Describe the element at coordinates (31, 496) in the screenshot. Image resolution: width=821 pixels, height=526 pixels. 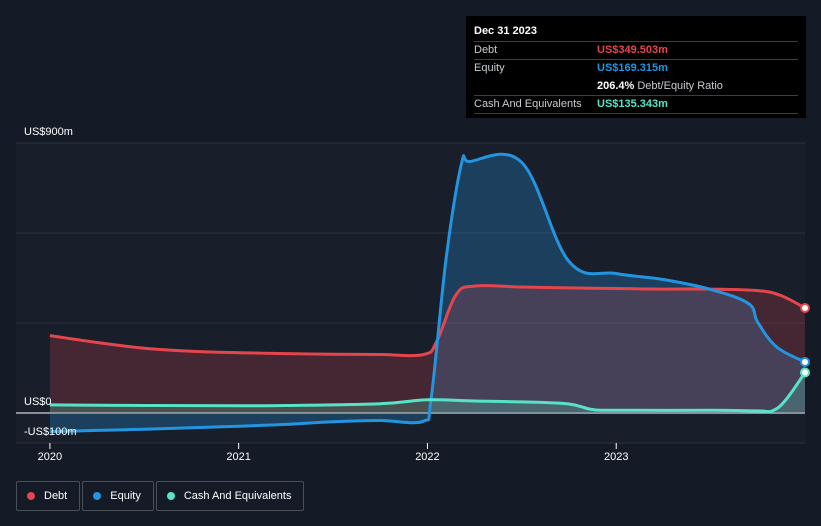
I see `debt-dot-icon` at that location.